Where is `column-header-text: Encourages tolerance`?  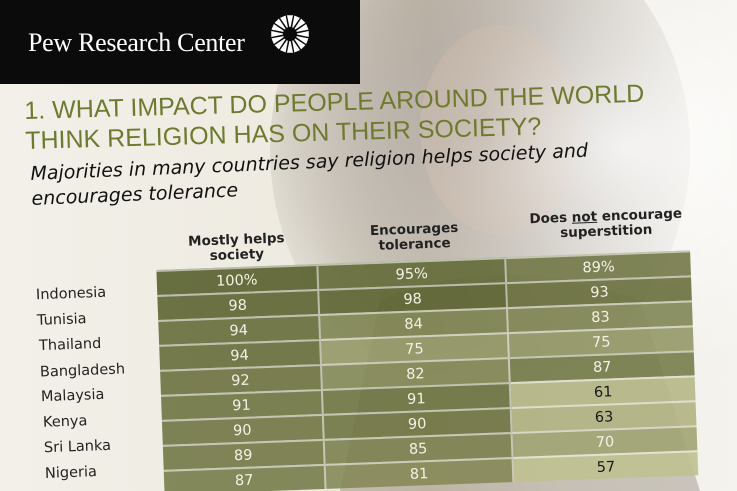
column-header-text: Encourages tolerance is located at coordinates (414, 236).